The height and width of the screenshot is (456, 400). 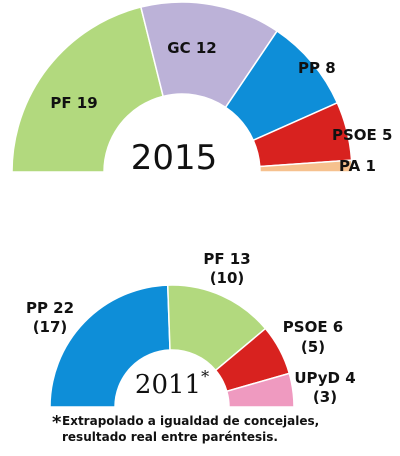 What do you see at coordinates (170, 437) in the screenshot?
I see `footnote-line-2: resultado real entre paréntesis.` at bounding box center [170, 437].